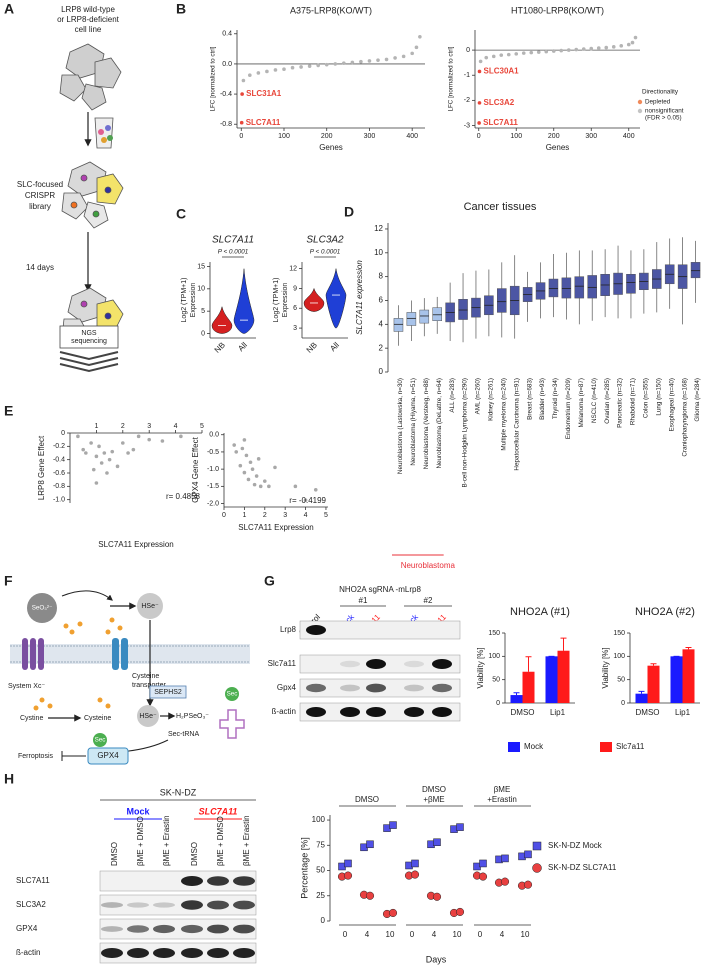 The image size is (709, 970). What do you see at coordinates (40, 195) in the screenshot?
I see `library-text: CRISPR` at bounding box center [40, 195].